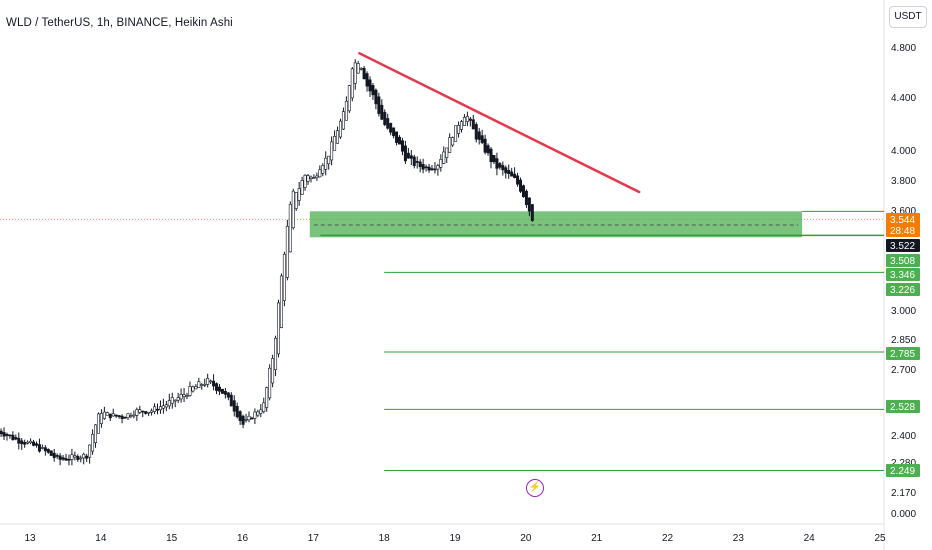  I want to click on x-tick-label: 19, so click(455, 538).